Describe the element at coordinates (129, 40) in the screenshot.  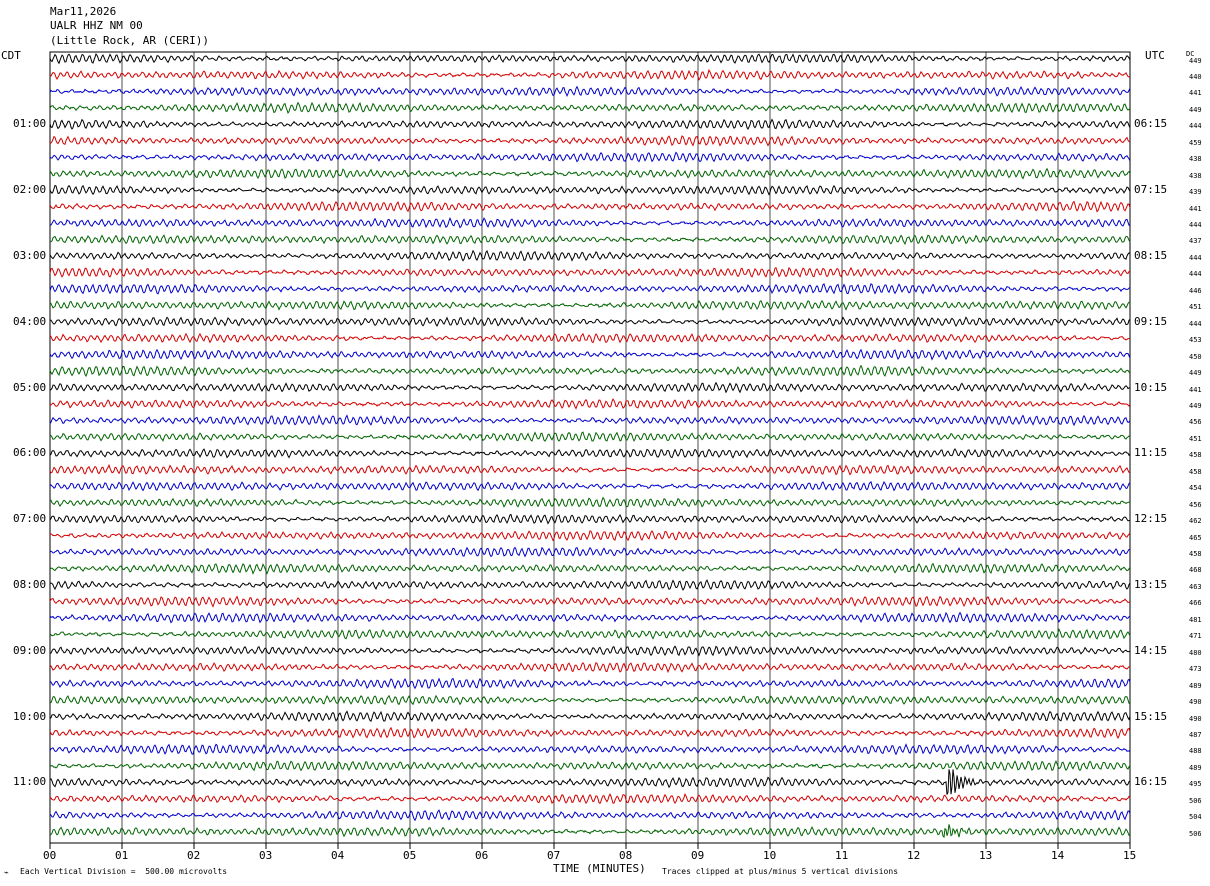
I see `station-location: (Little Rock, AR (CERI))` at that location.